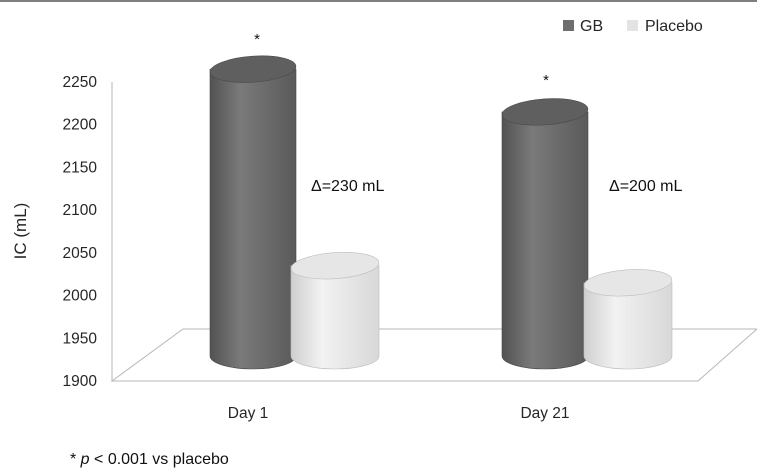 The image size is (757, 476). Describe the element at coordinates (674, 26) in the screenshot. I see `legend-label-placebo: Placebo` at that location.